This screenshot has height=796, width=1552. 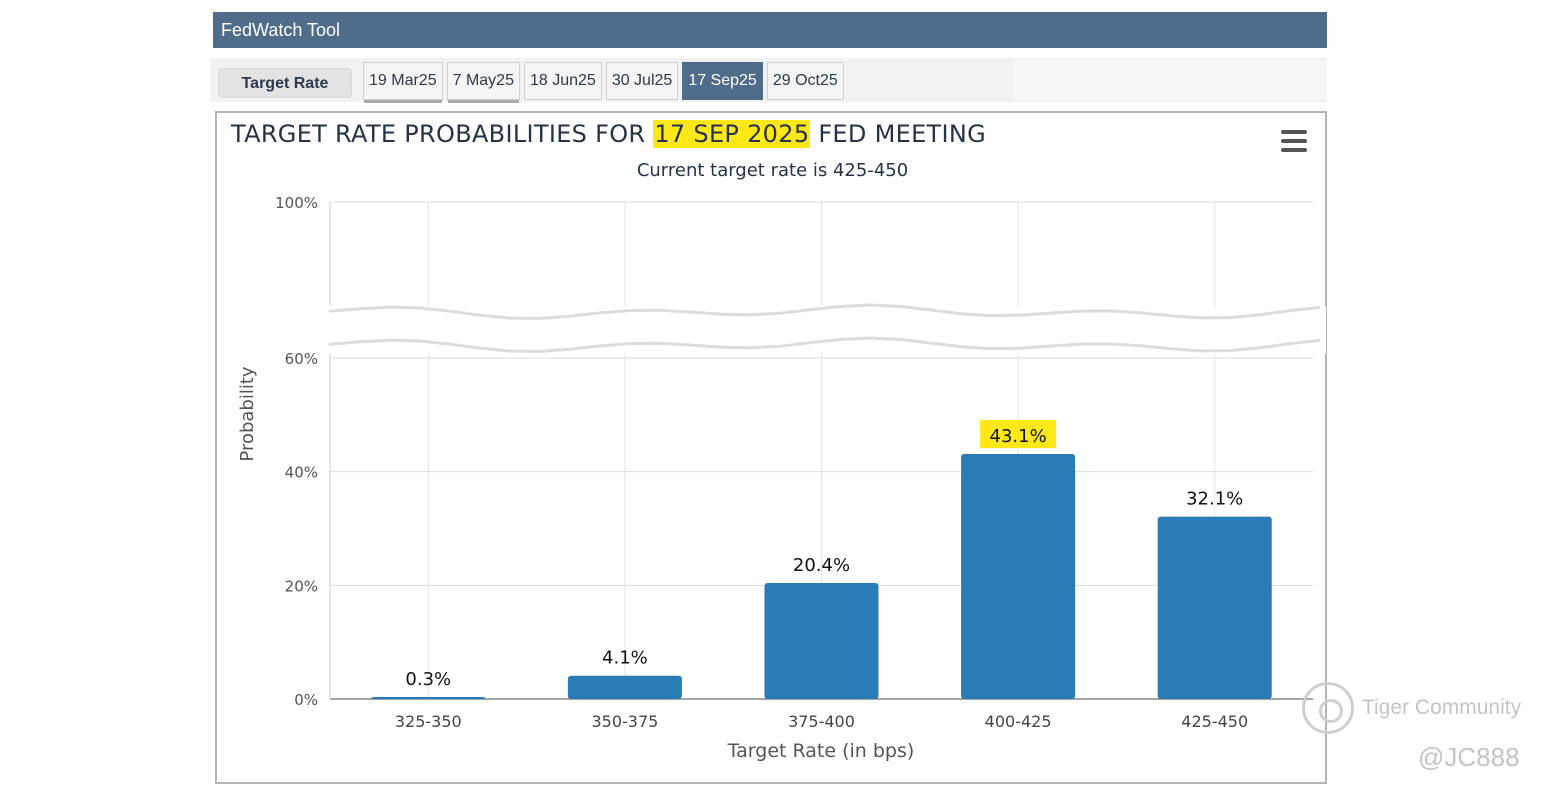 I want to click on data-label: 0.3%, so click(x=428, y=679).